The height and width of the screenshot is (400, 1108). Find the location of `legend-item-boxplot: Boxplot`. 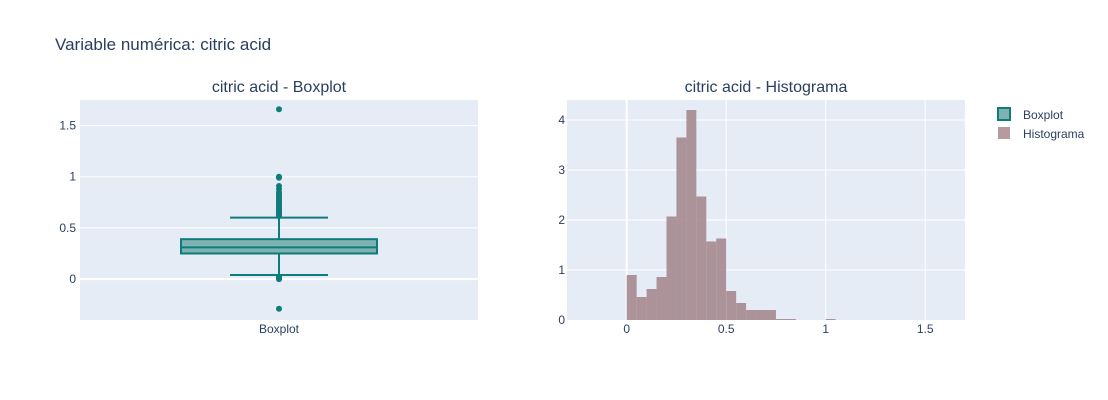

legend-item-boxplot: Boxplot is located at coordinates (1030, 114).